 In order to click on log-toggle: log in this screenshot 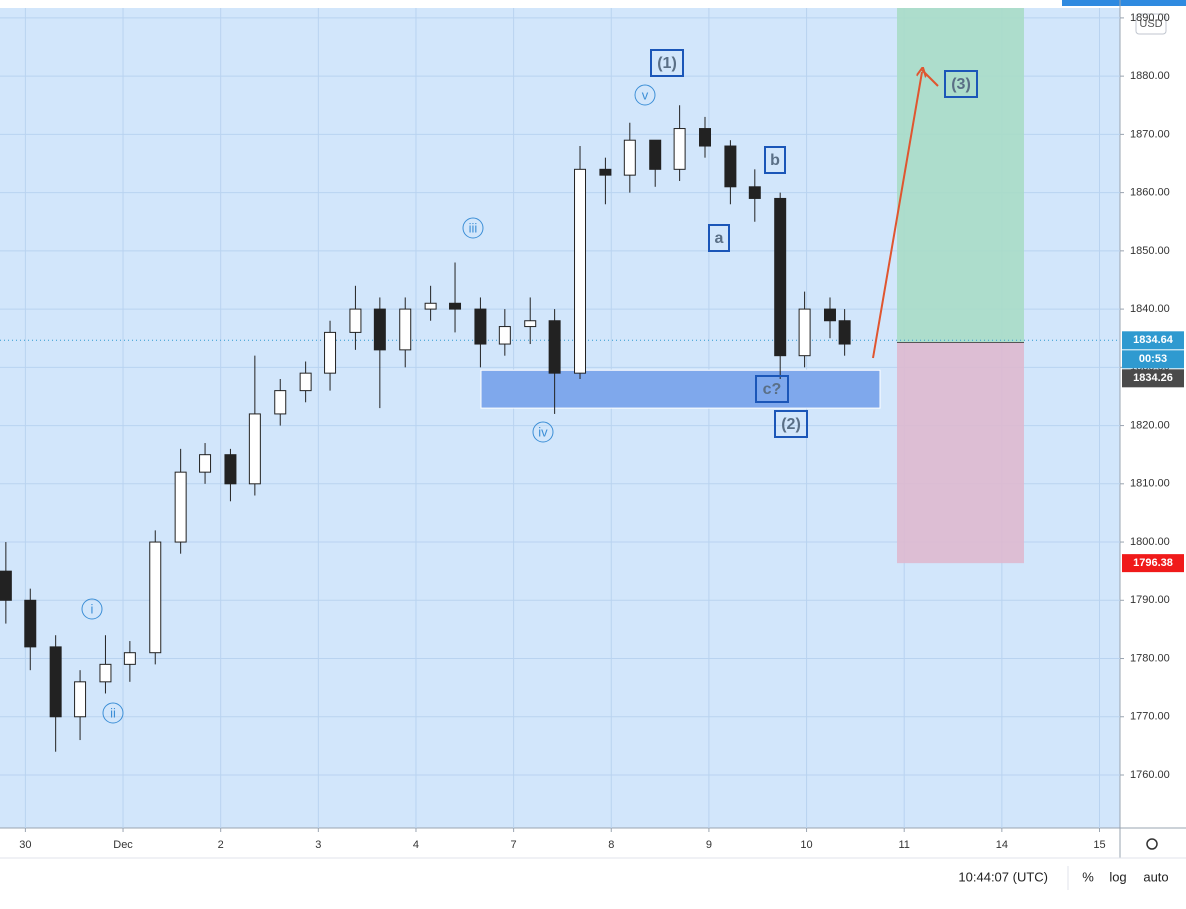, I will do `click(1117, 876)`.